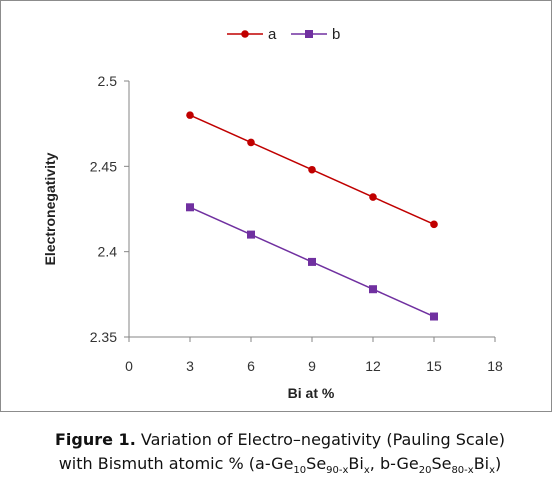 Image resolution: width=560 pixels, height=497 pixels. I want to click on x-tick-label: 12, so click(373, 366).